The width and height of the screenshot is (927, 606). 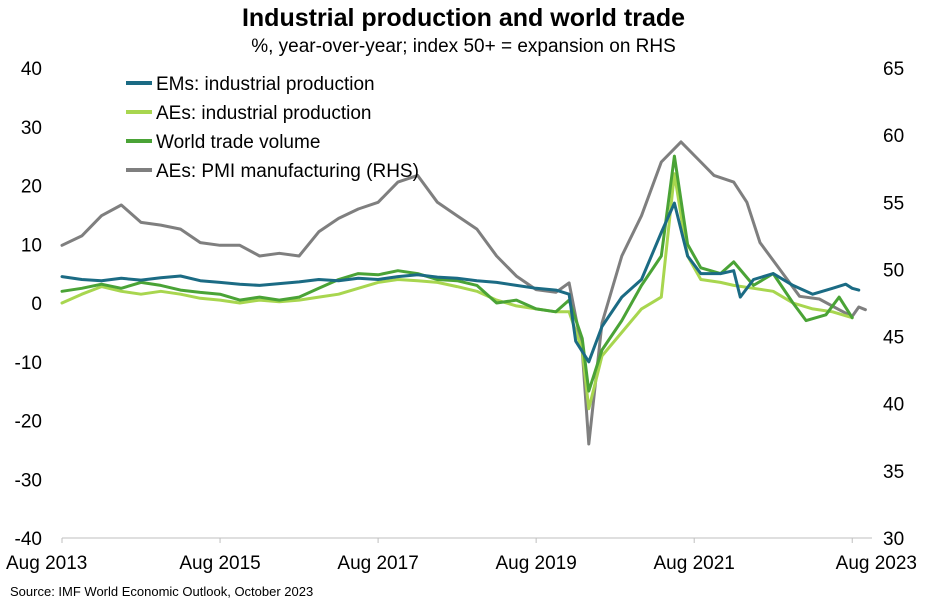 What do you see at coordinates (28, 363) in the screenshot?
I see `y-left-tick-label: -10` at bounding box center [28, 363].